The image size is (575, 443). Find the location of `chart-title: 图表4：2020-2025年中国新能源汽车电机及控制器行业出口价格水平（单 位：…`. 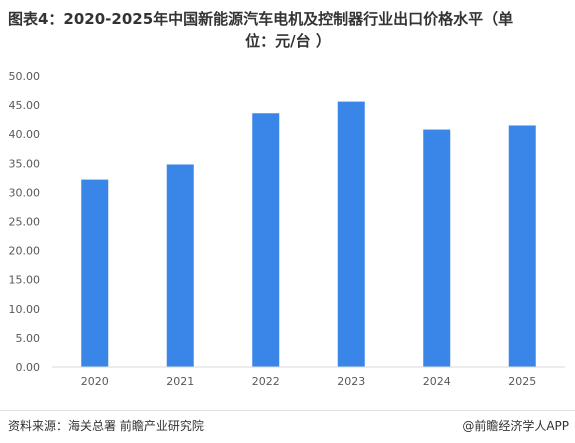

chart-title: 图表4：2020-2025年中国新能源汽车电机及控制器行业出口价格水平（单 位：… is located at coordinates (288, 30).